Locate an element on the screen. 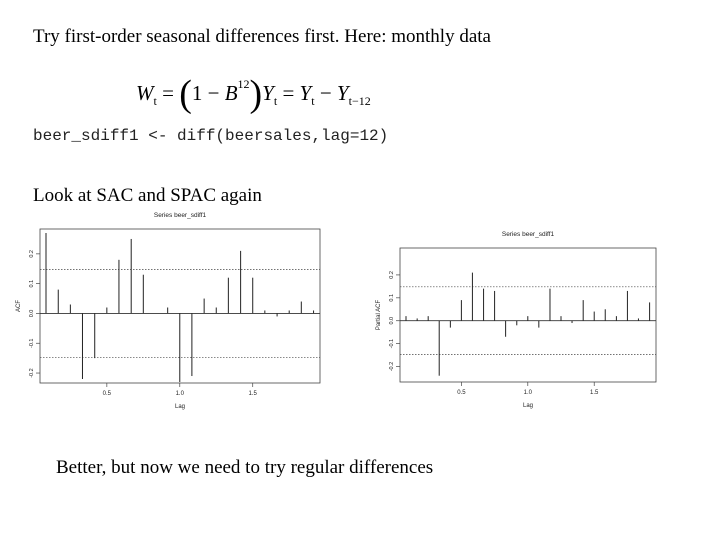 This screenshot has width=720, height=540. formula-y2: Y is located at coordinates (305, 93).